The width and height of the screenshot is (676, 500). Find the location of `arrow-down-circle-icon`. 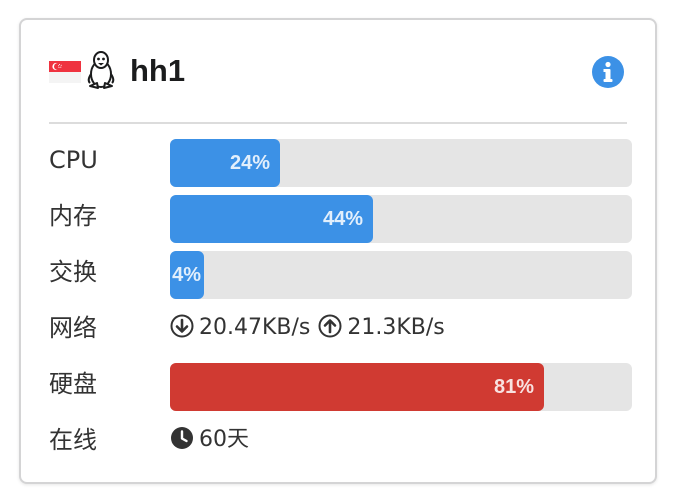

arrow-down-circle-icon is located at coordinates (182, 324).